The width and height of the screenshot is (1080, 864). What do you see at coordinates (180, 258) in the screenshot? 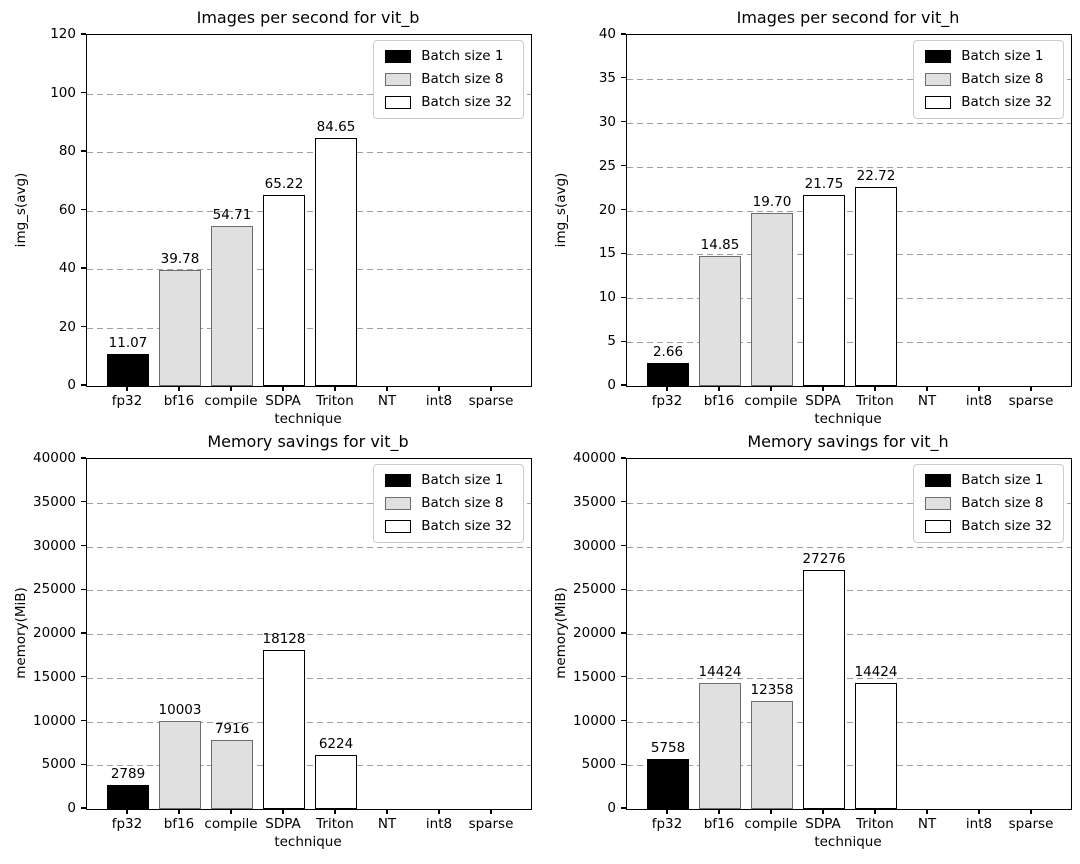
I see `bar-value-label: 39.78` at bounding box center [180, 258].